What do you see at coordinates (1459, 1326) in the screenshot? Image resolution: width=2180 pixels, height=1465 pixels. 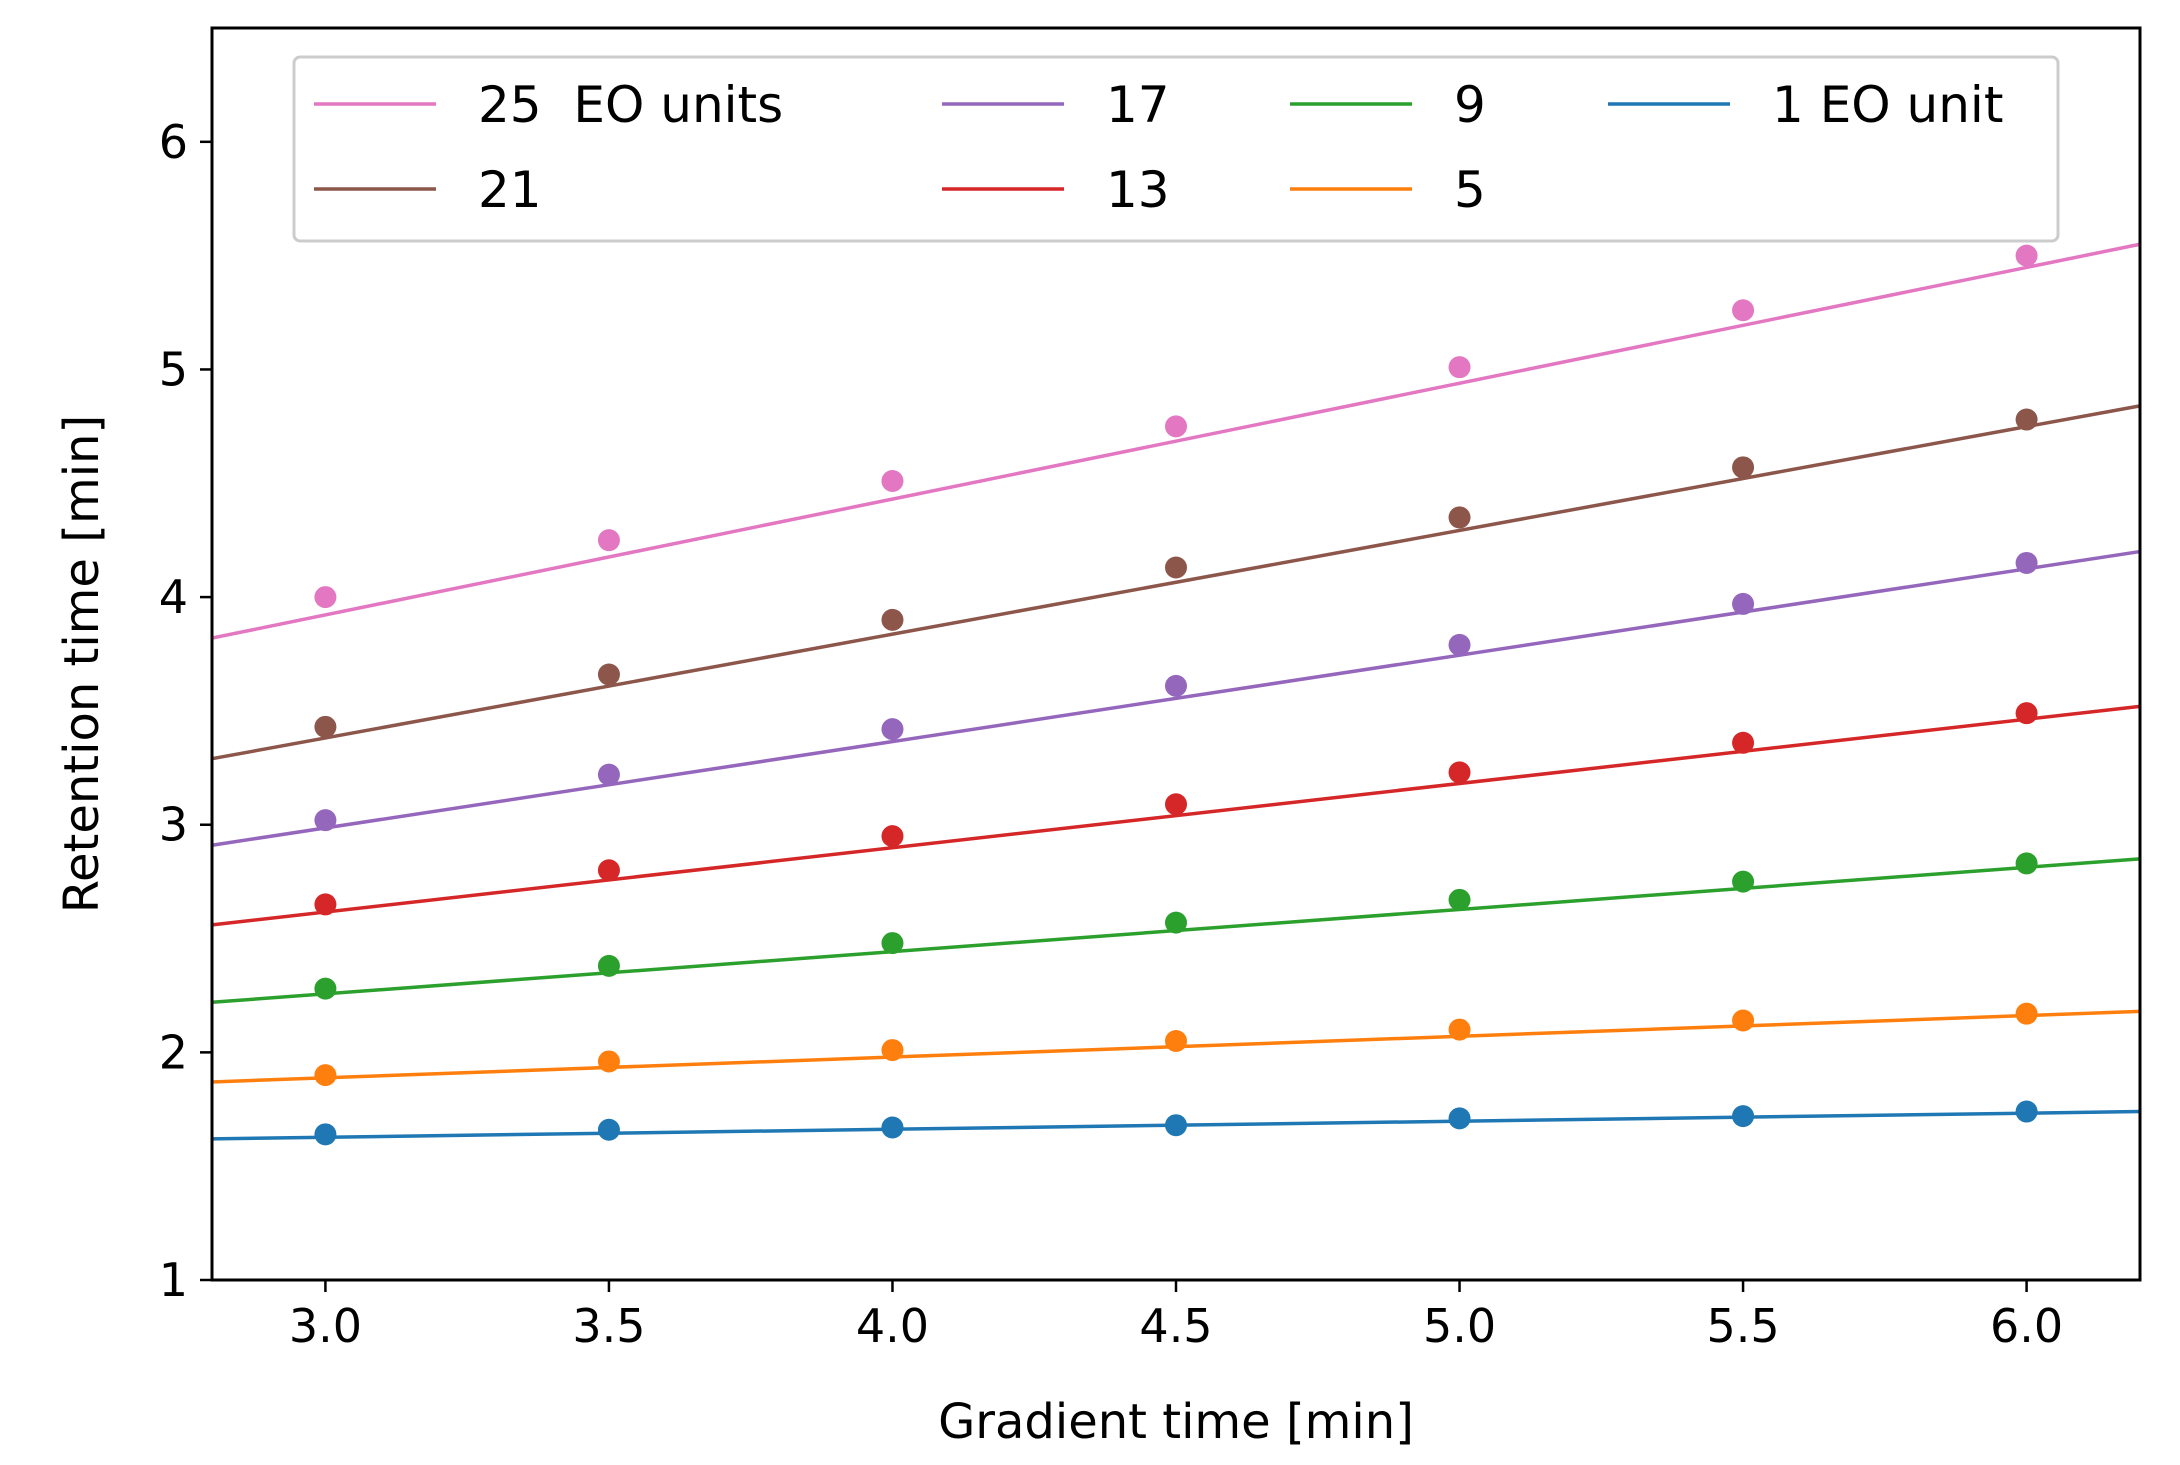 I see `x-tick-label: 5.0` at bounding box center [1459, 1326].